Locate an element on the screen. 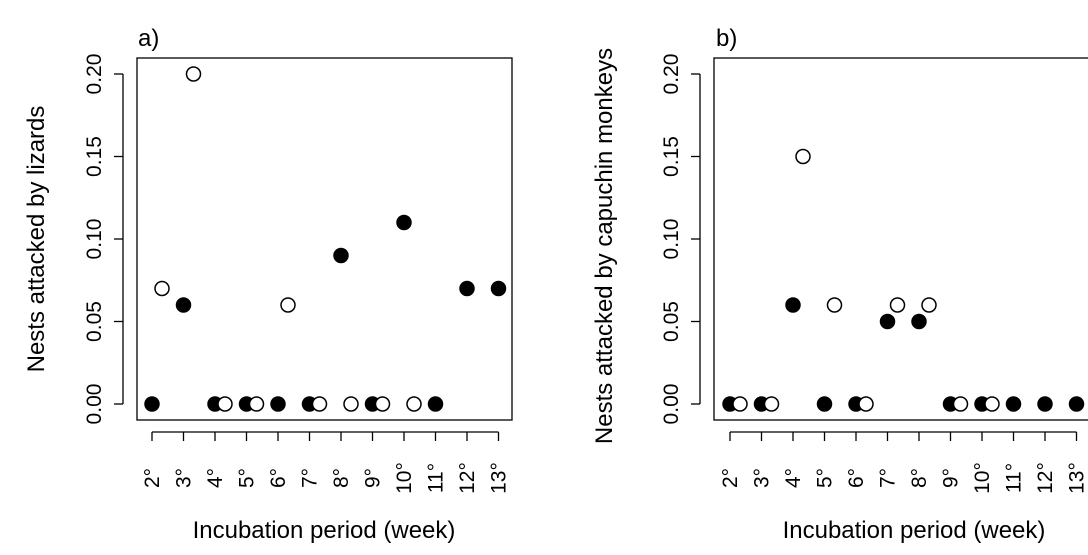 This screenshot has height=555, width=1088. y-axis-label: Nests attacked by capuchin monkeys is located at coordinates (604, 246).